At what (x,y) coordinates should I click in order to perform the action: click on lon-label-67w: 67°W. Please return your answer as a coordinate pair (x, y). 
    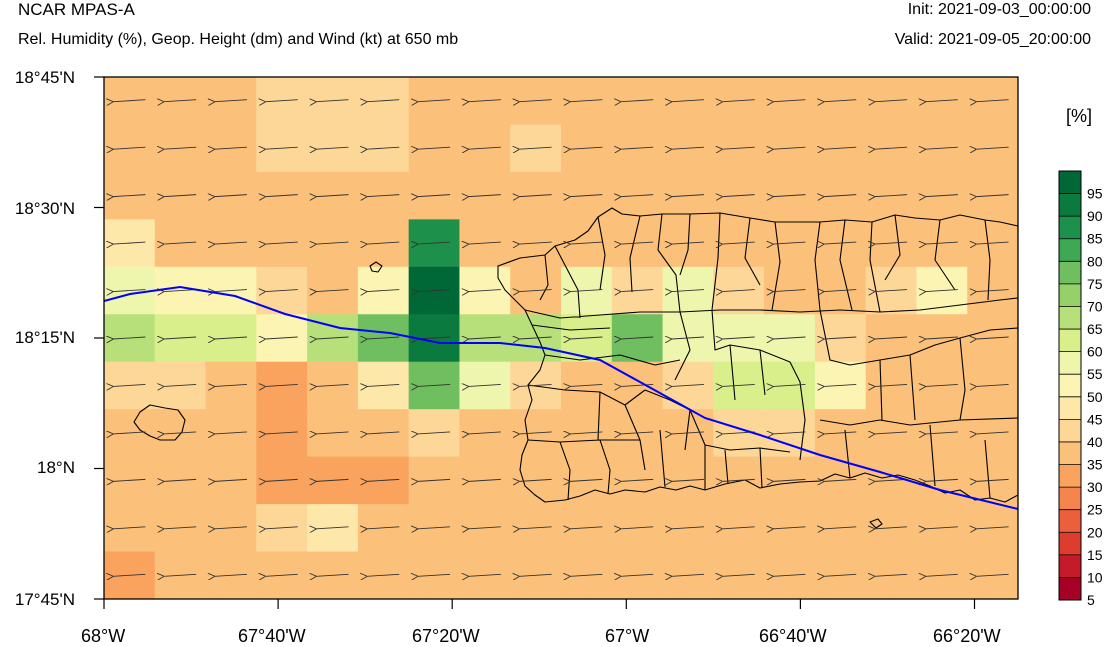
    Looking at the image, I should click on (627, 636).